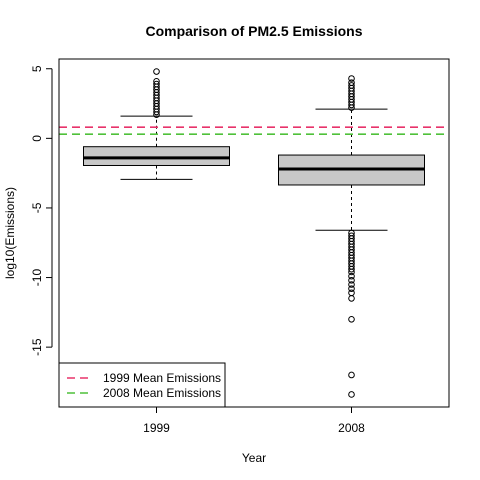  What do you see at coordinates (37, 68) in the screenshot?
I see `y-tick-label: 5` at bounding box center [37, 68].